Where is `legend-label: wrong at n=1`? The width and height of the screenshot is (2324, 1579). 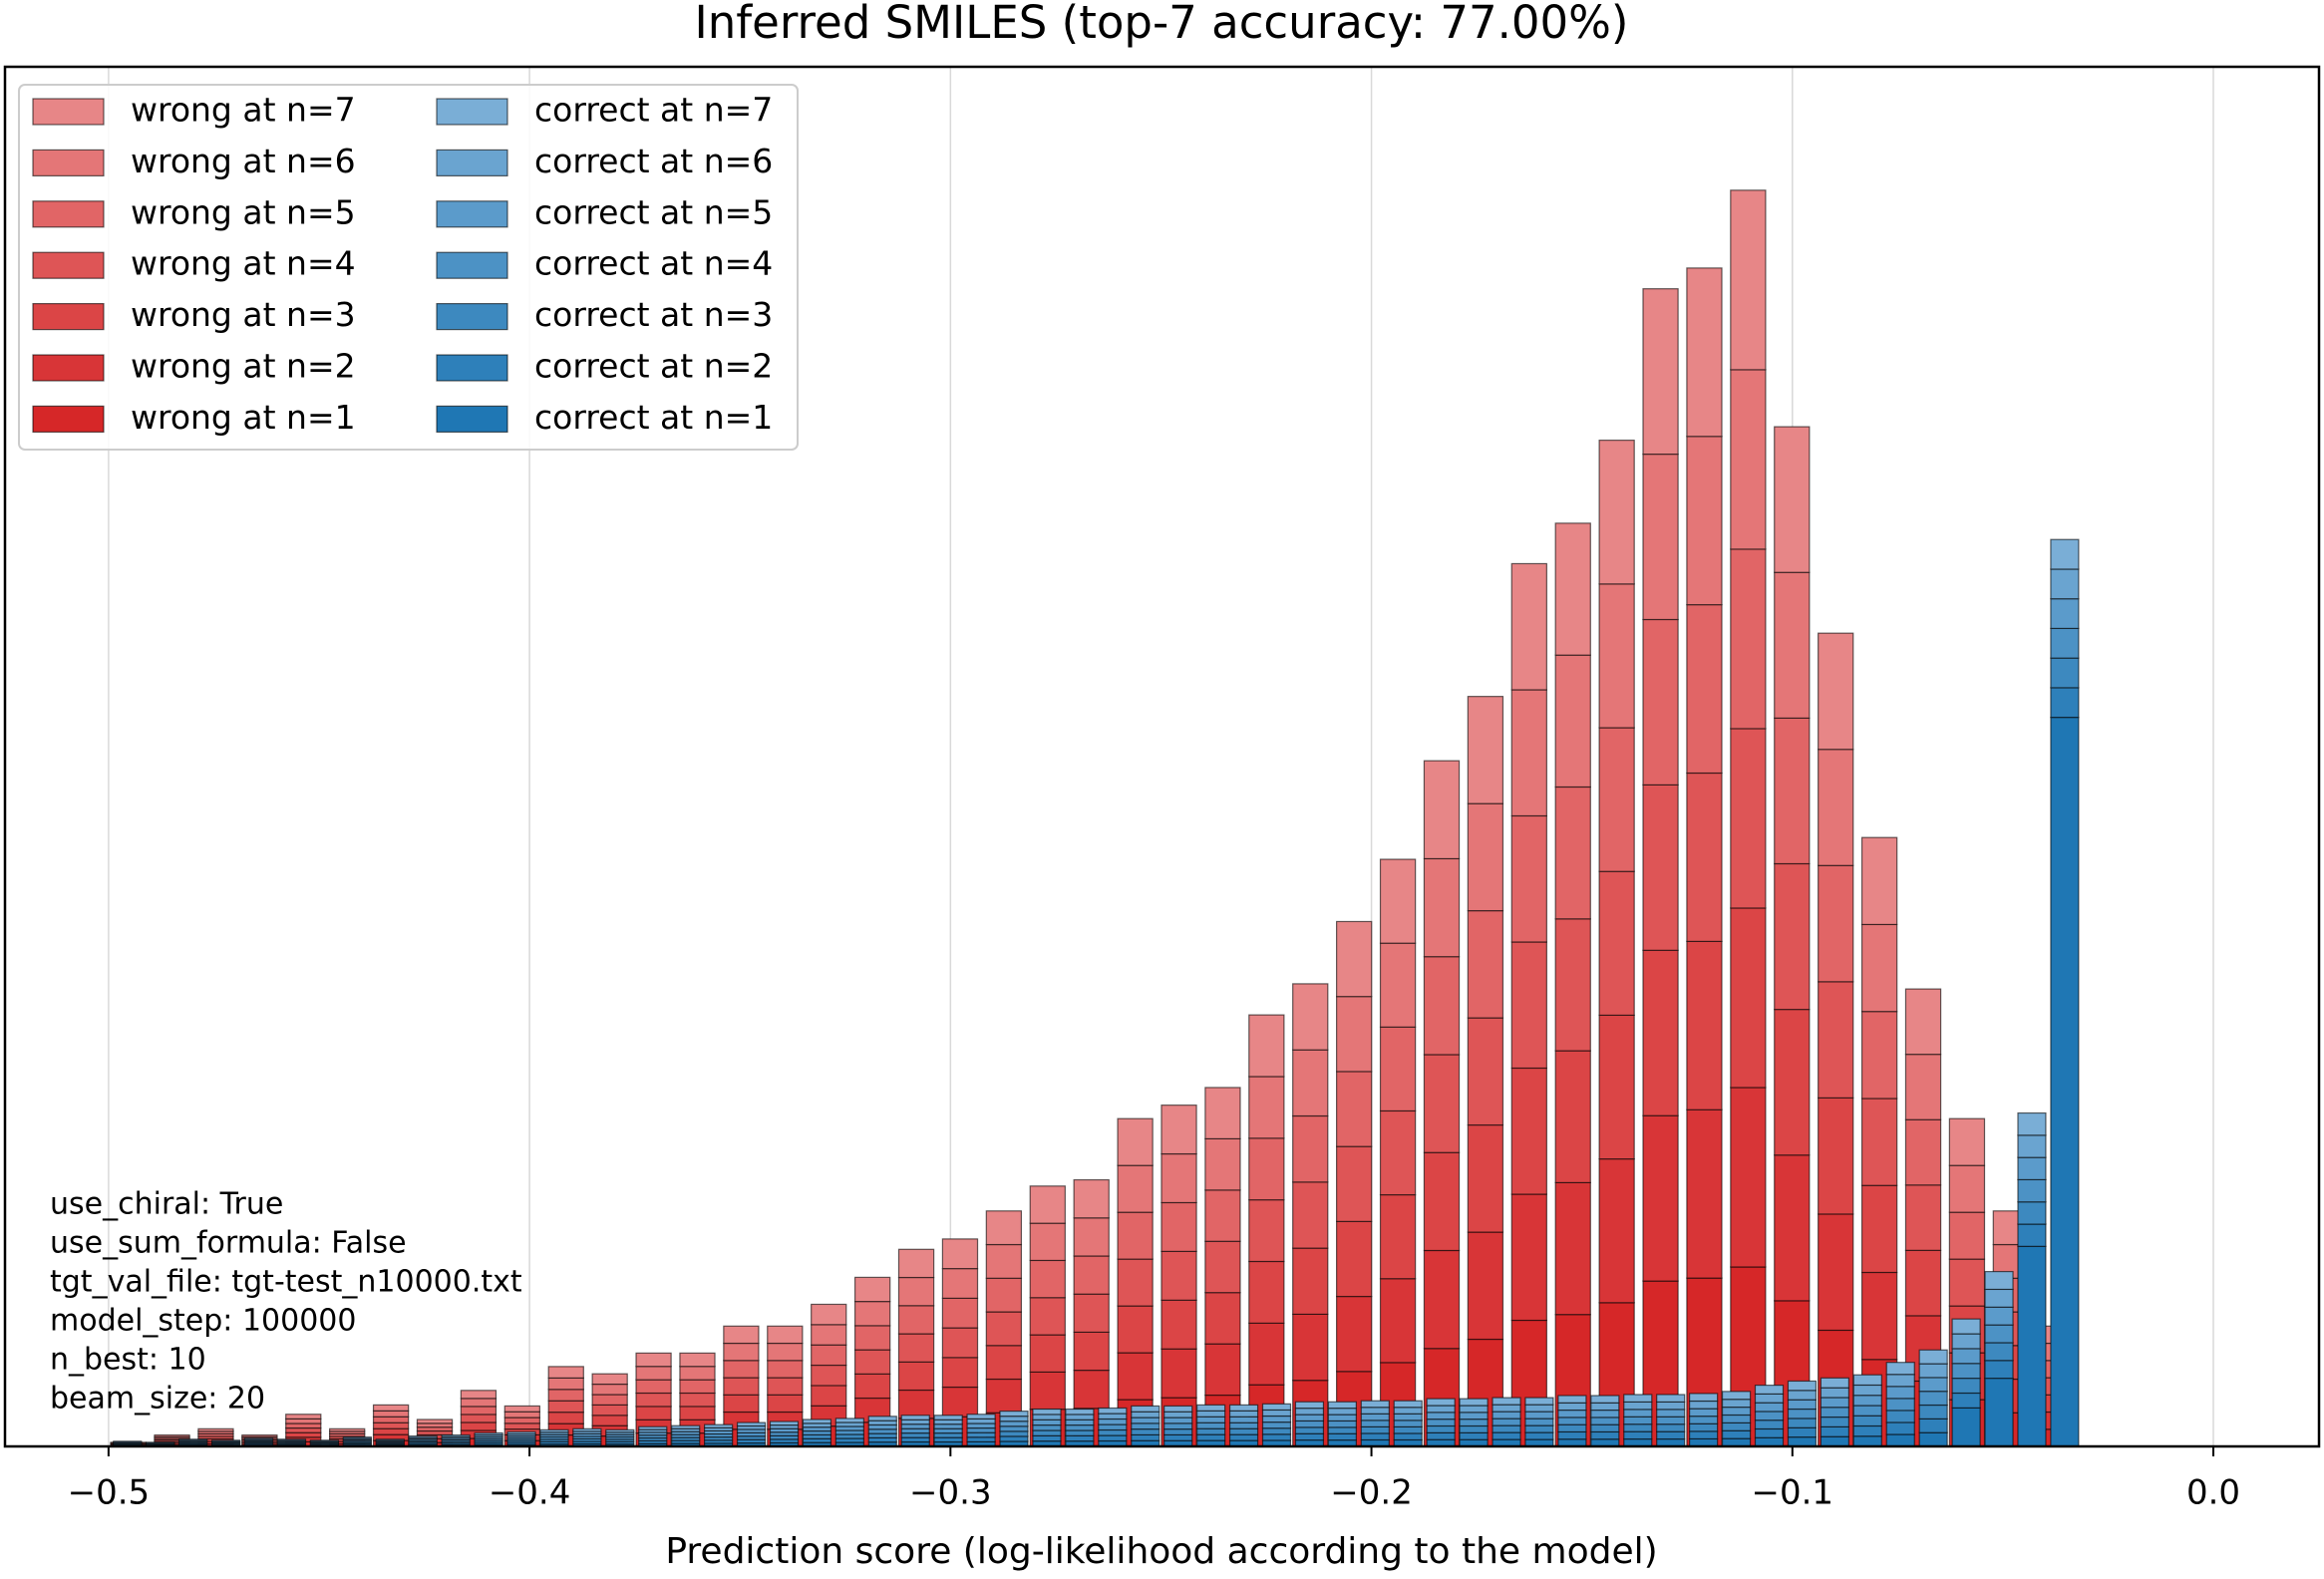 legend-label: wrong at n=1 is located at coordinates (243, 417).